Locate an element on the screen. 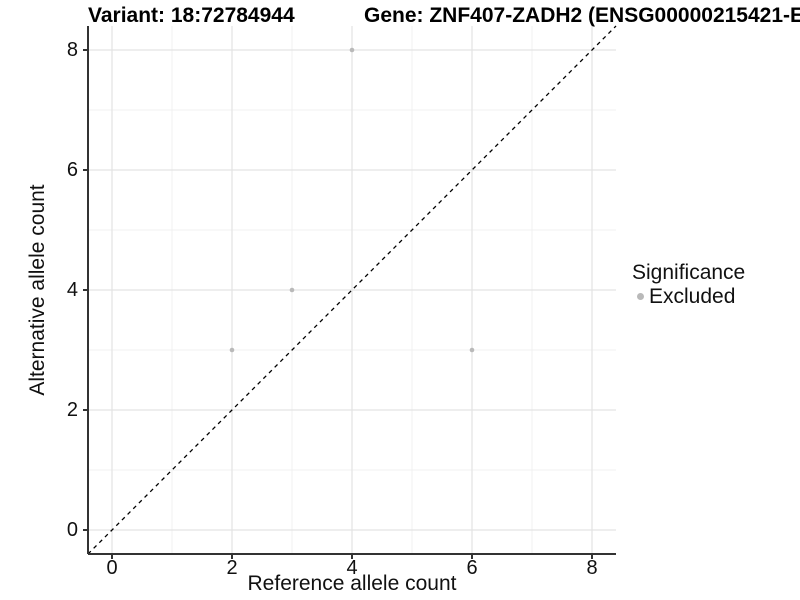  y-tick-label-6: 6 is located at coordinates (72, 170).